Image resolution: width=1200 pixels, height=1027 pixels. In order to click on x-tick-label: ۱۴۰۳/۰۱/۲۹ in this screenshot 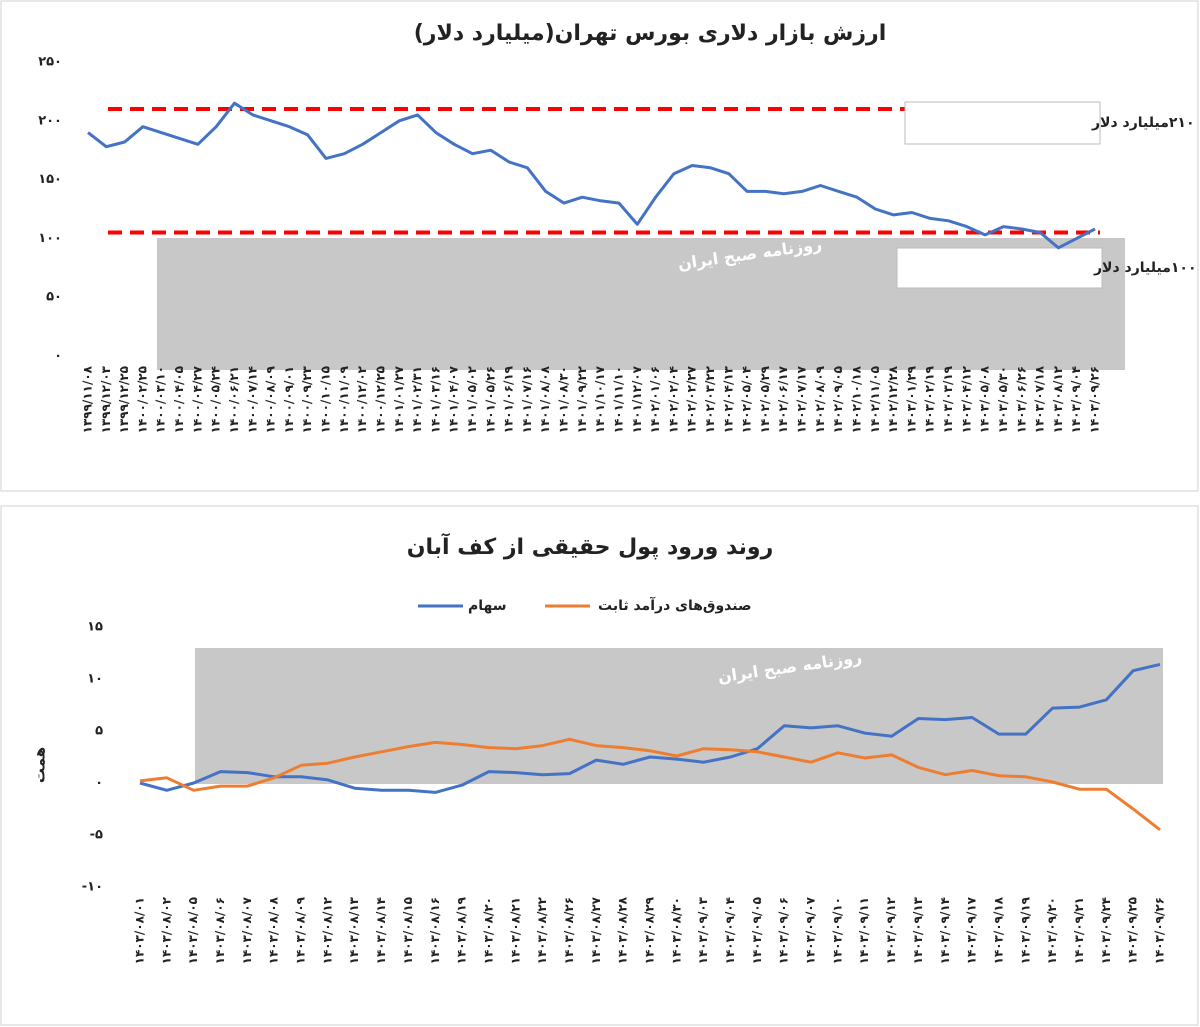, I will do `click(911, 399)`.